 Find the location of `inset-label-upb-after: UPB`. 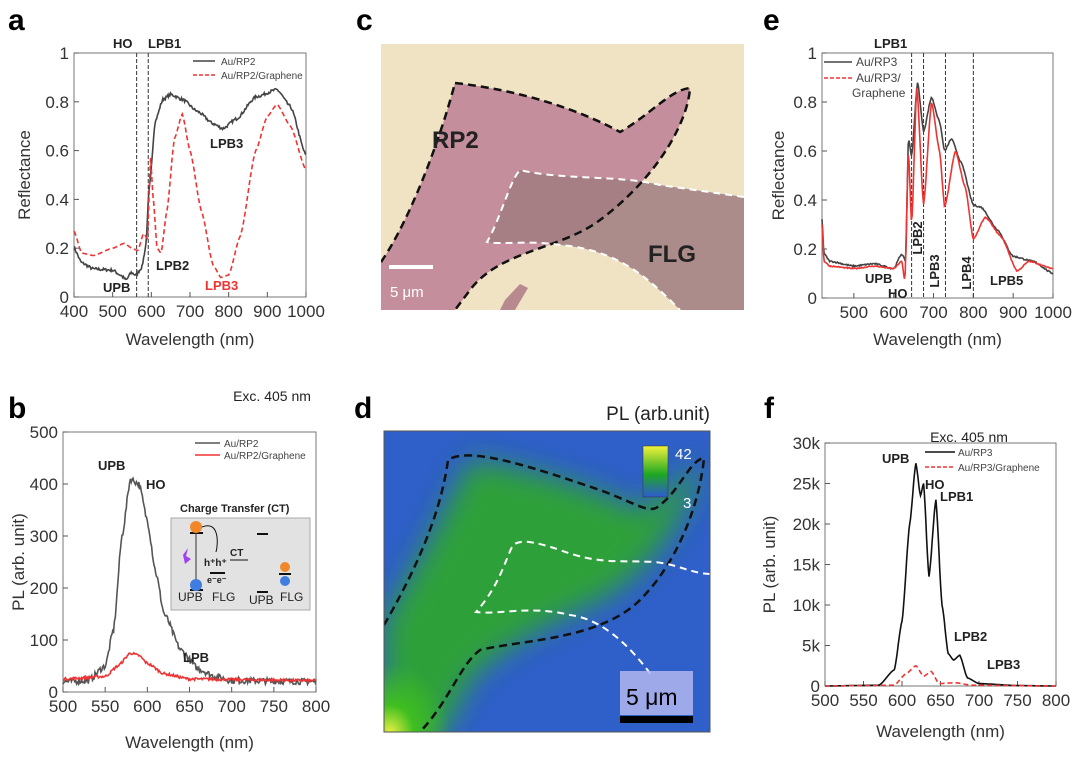

inset-label-upb-after: UPB is located at coordinates (261, 600).